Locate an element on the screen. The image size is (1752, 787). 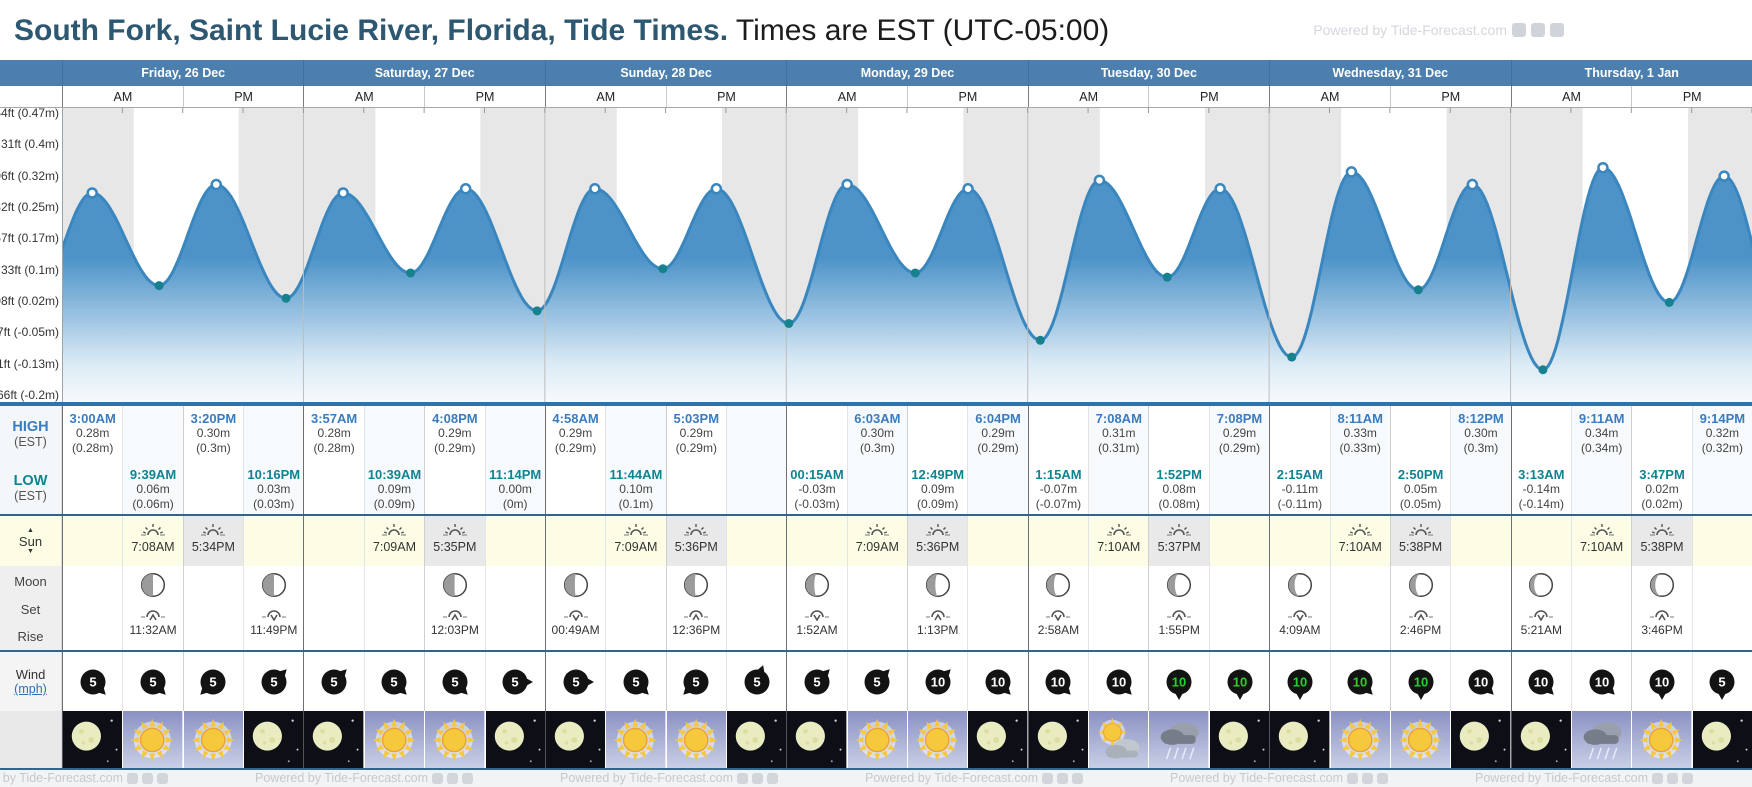
moon-set-entry: 2:58AM is located at coordinates (1057, 608).